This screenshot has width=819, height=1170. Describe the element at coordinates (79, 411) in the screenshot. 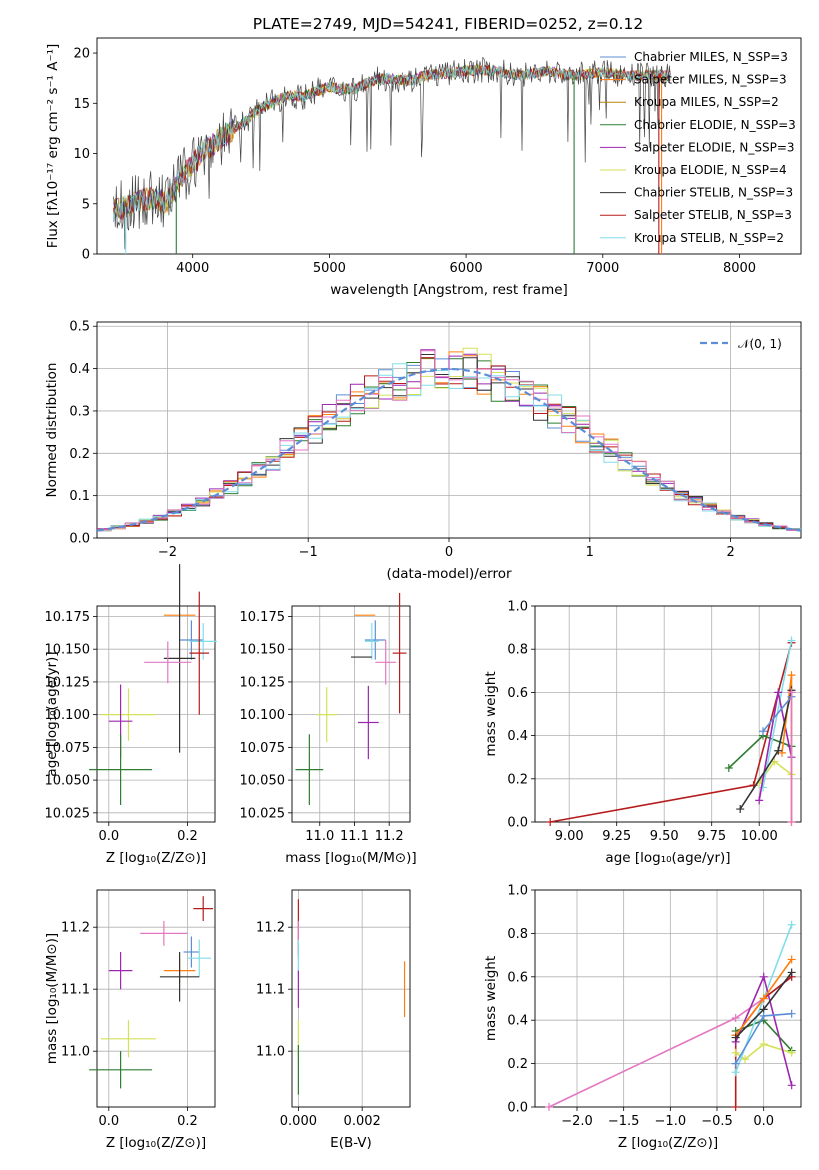

I see `y-tick-label: 0.3` at that location.